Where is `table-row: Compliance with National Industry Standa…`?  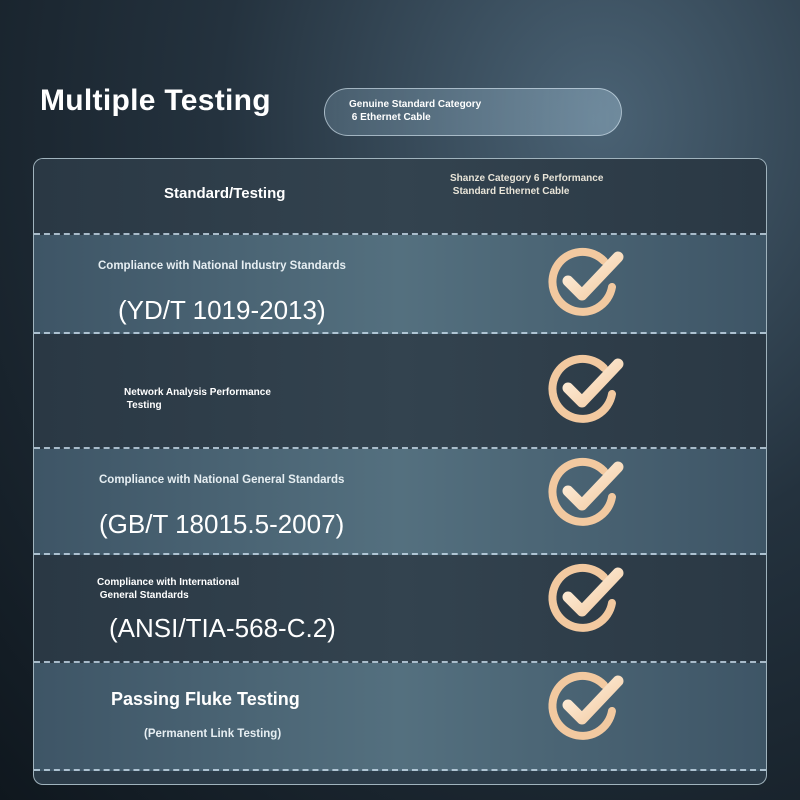 table-row: Compliance with National Industry Standa… is located at coordinates (400, 284).